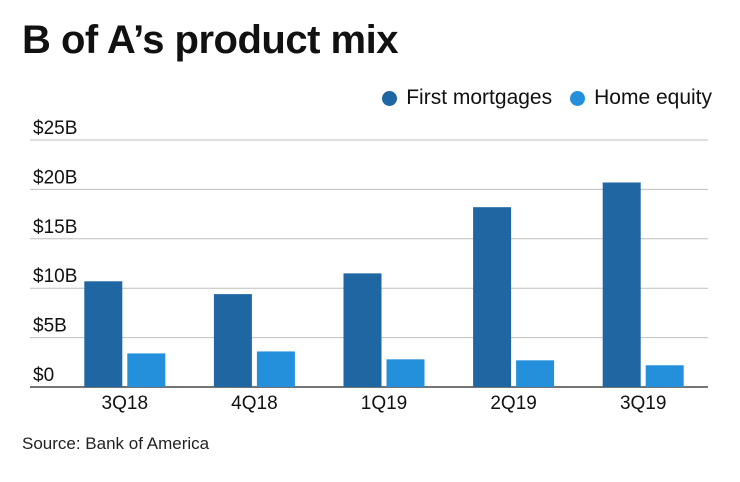 The height and width of the screenshot is (482, 740). I want to click on legend-label-first-mortgages: First mortgages, so click(479, 97).